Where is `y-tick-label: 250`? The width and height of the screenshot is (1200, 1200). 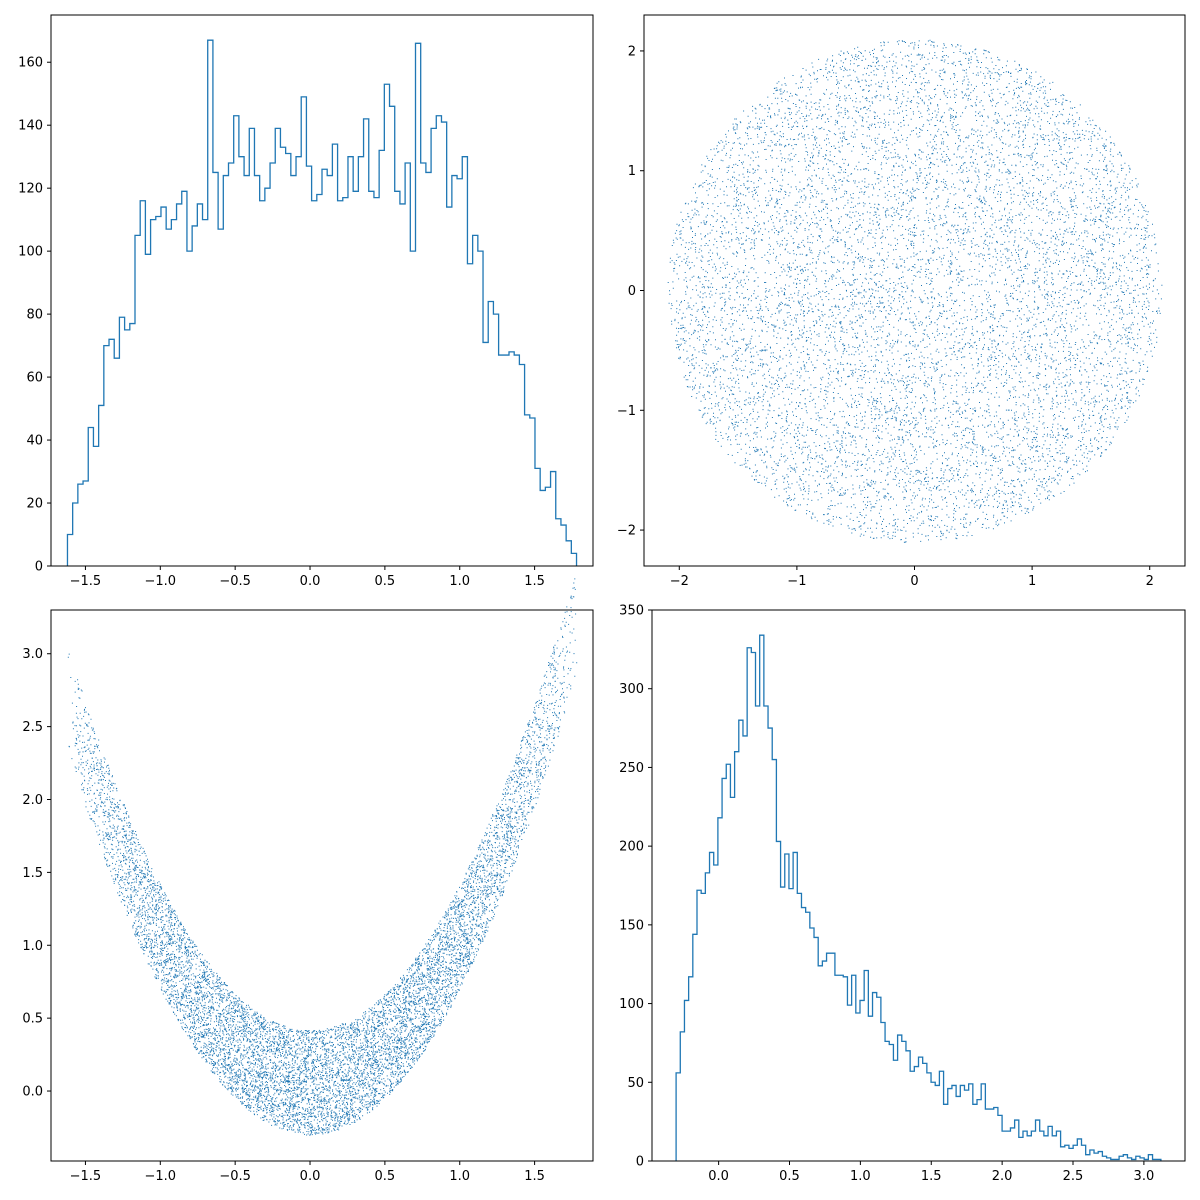
y-tick-label: 250 is located at coordinates (631, 768).